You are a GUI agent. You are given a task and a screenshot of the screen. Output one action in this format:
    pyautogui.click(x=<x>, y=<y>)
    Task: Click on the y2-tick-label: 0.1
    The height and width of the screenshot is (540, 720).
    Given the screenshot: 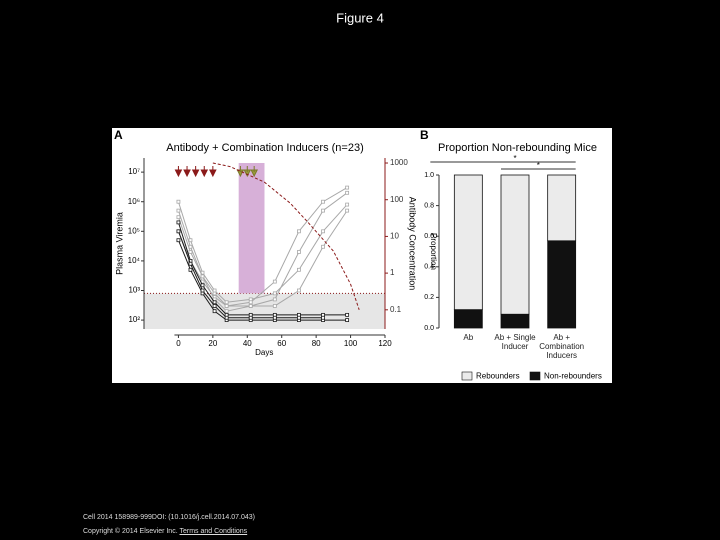 What is the action you would take?
    pyautogui.click(x=396, y=309)
    